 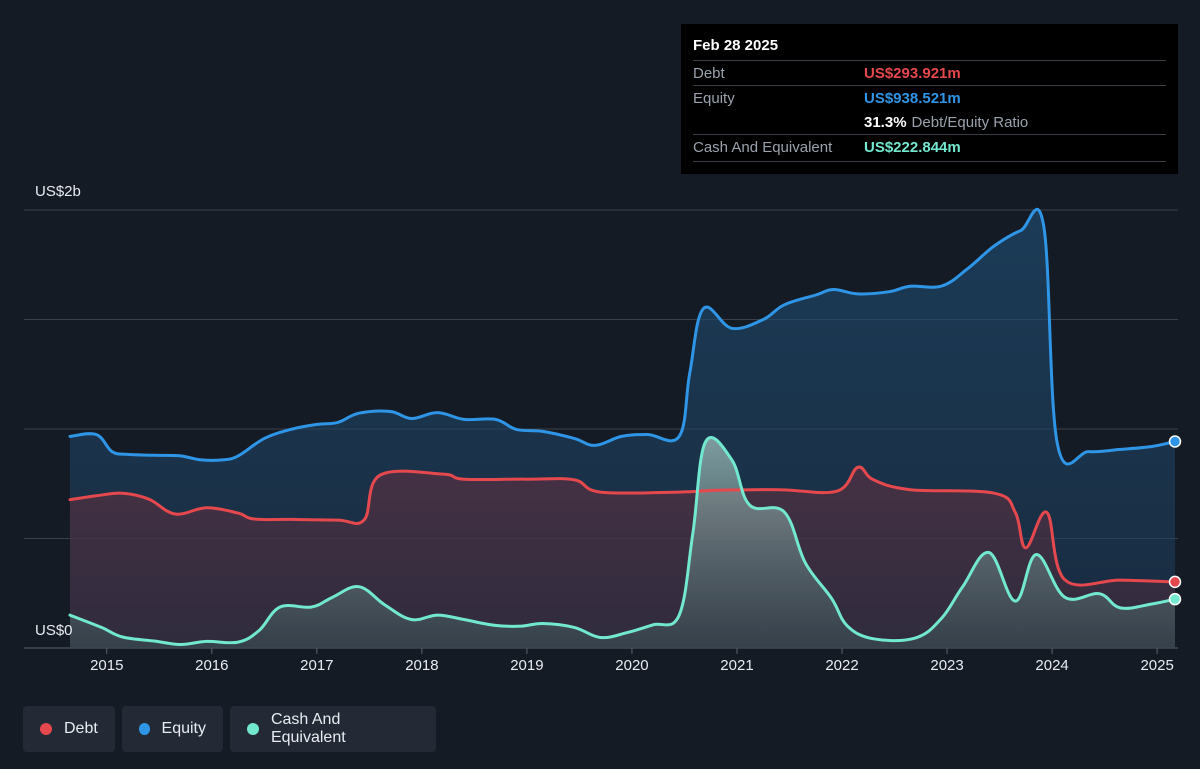 I want to click on tooltip-equity-value: US$938.521m, so click(x=912, y=98).